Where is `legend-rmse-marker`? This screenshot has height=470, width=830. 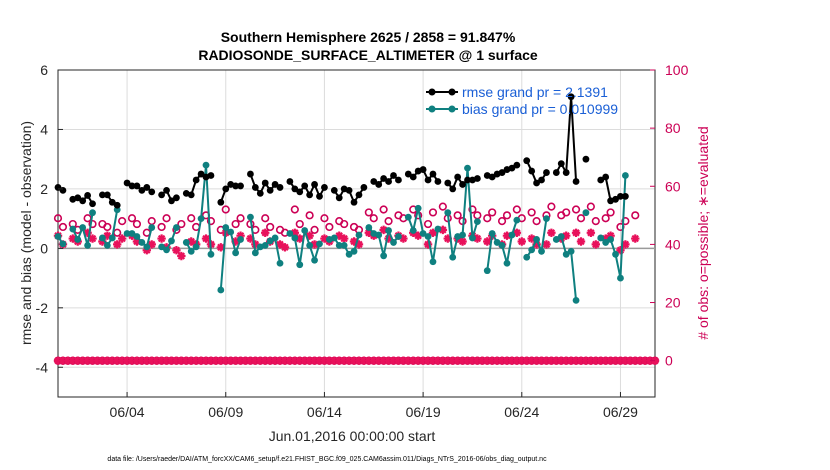 legend-rmse-marker is located at coordinates (432, 92).